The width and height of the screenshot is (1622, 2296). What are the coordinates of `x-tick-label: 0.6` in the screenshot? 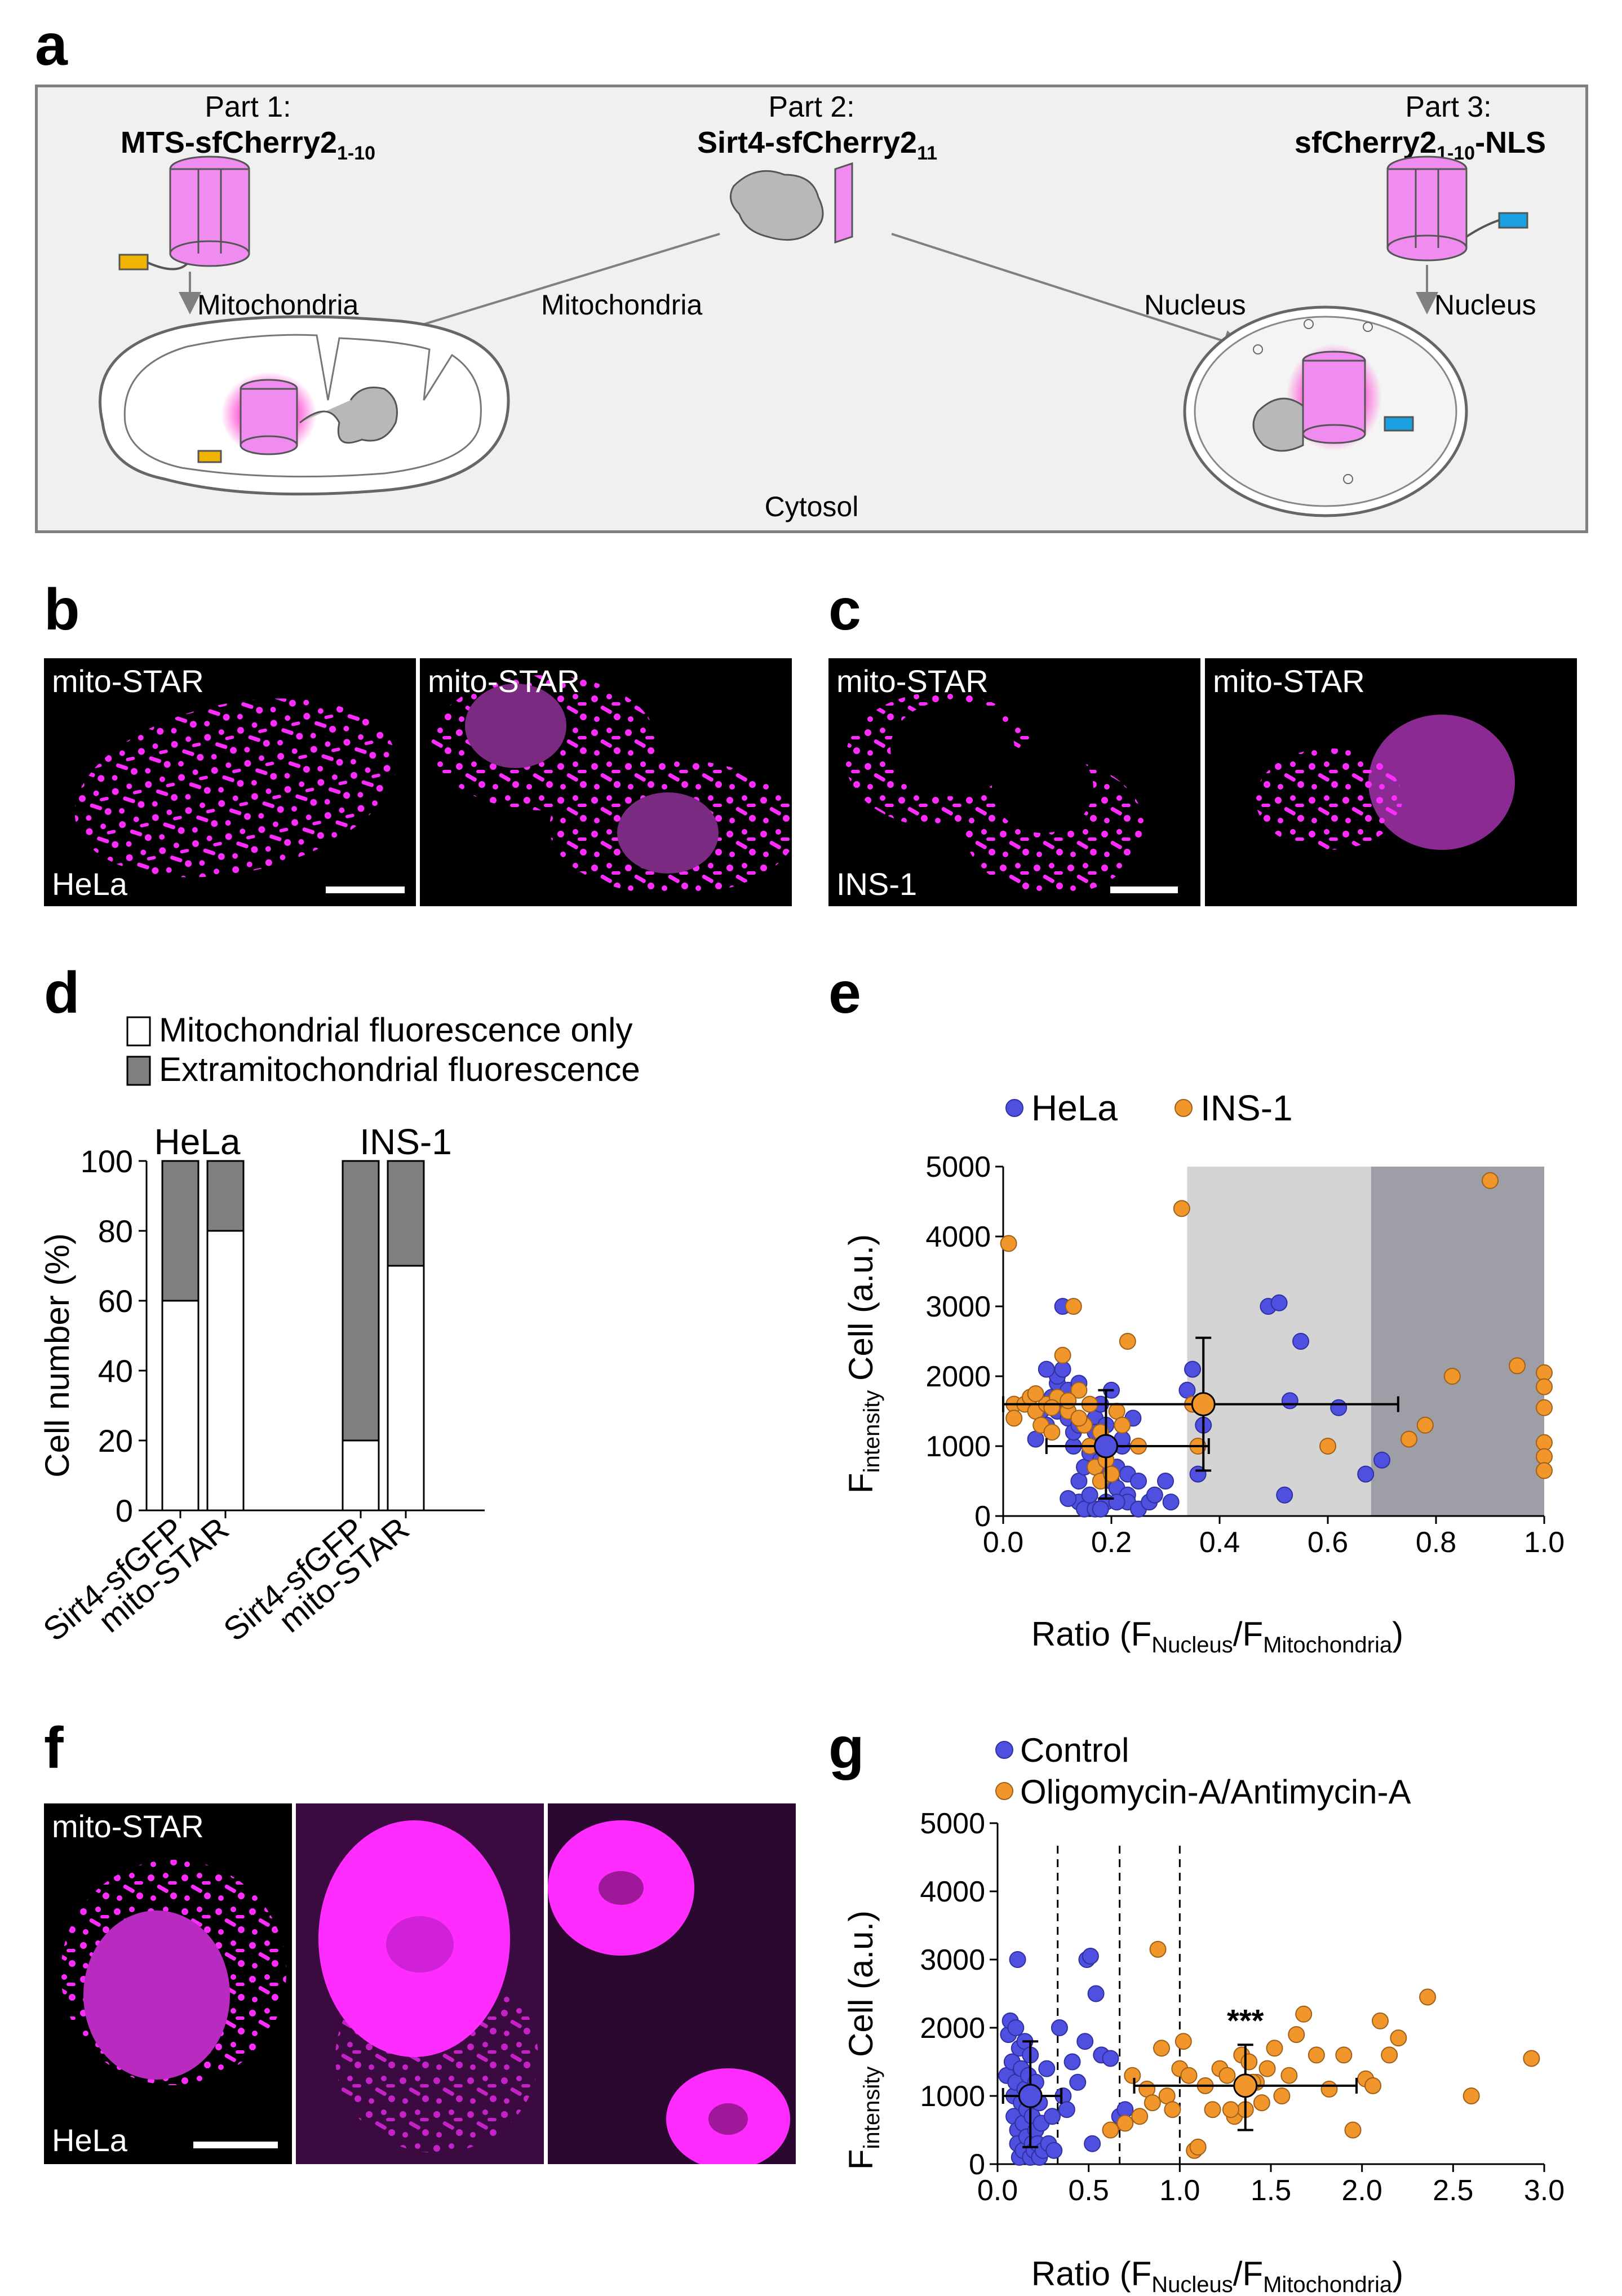 It's located at (1328, 1542).